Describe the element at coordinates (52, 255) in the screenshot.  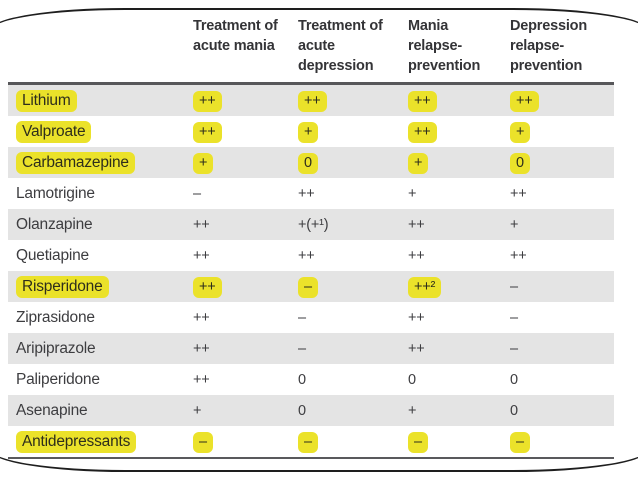
I see `drug-name: Quetiapine` at that location.